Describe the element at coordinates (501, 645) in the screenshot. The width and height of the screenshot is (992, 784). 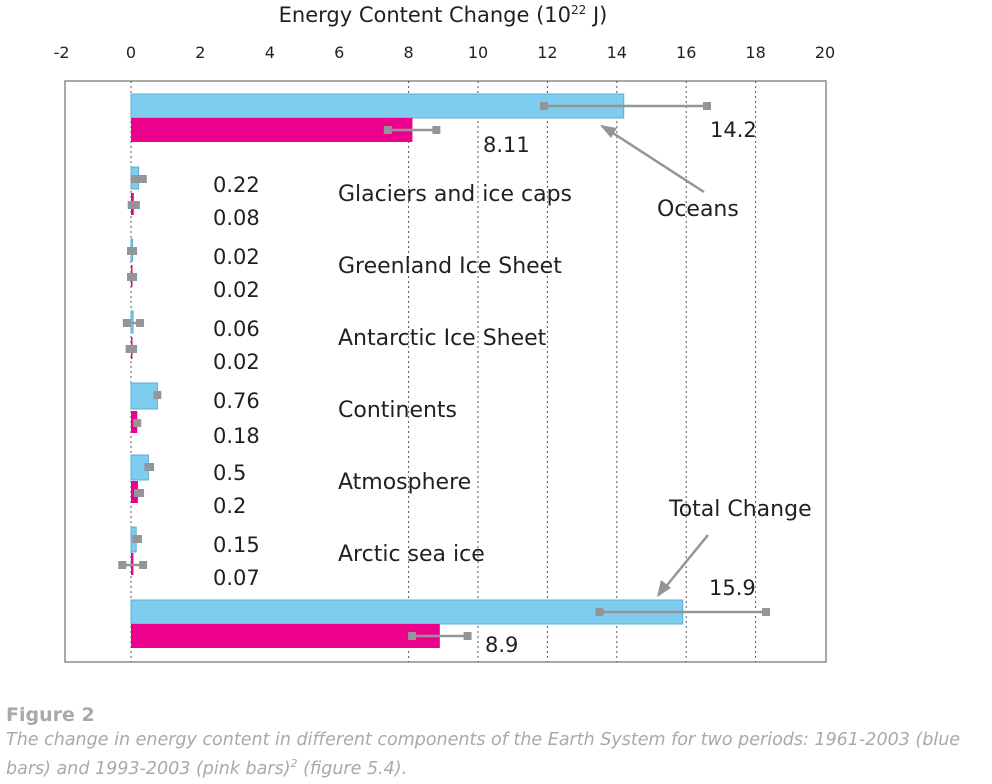
I see `data-label-pink: 8.9` at that location.